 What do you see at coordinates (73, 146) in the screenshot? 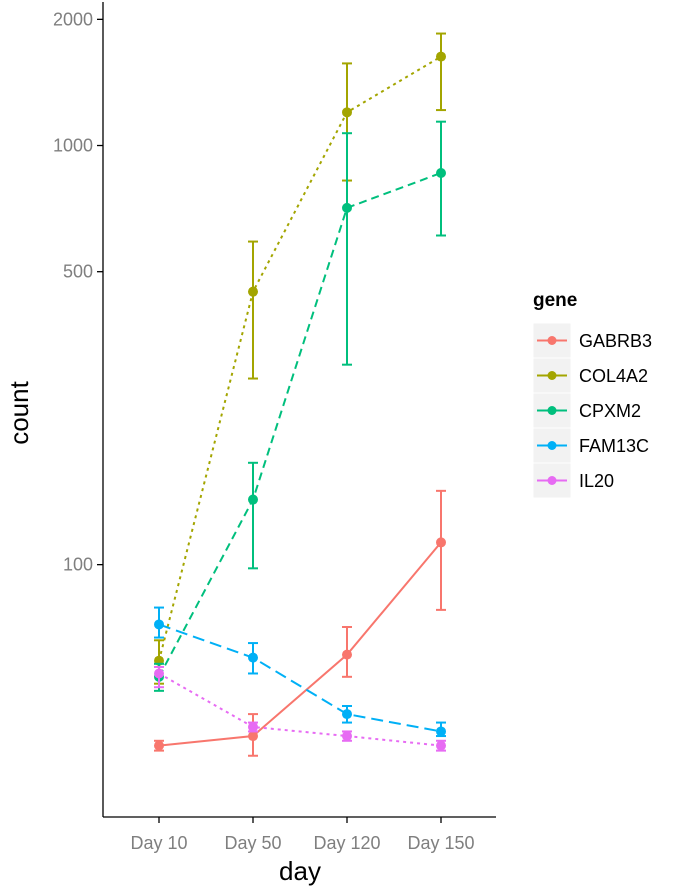
I see `y-tick-label: 1000` at bounding box center [73, 146].